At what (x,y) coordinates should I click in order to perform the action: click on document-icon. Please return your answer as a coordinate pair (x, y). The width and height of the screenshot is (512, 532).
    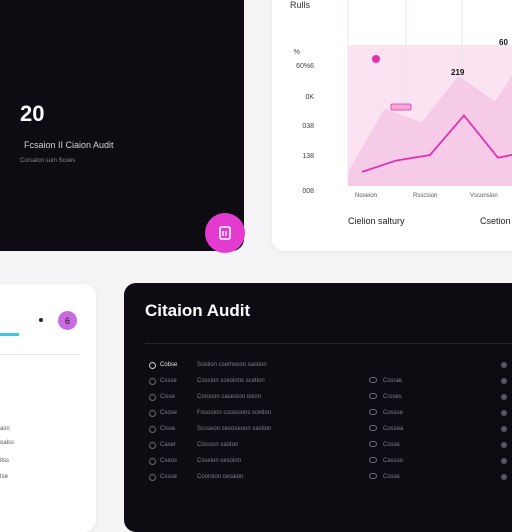
    Looking at the image, I should click on (225, 233).